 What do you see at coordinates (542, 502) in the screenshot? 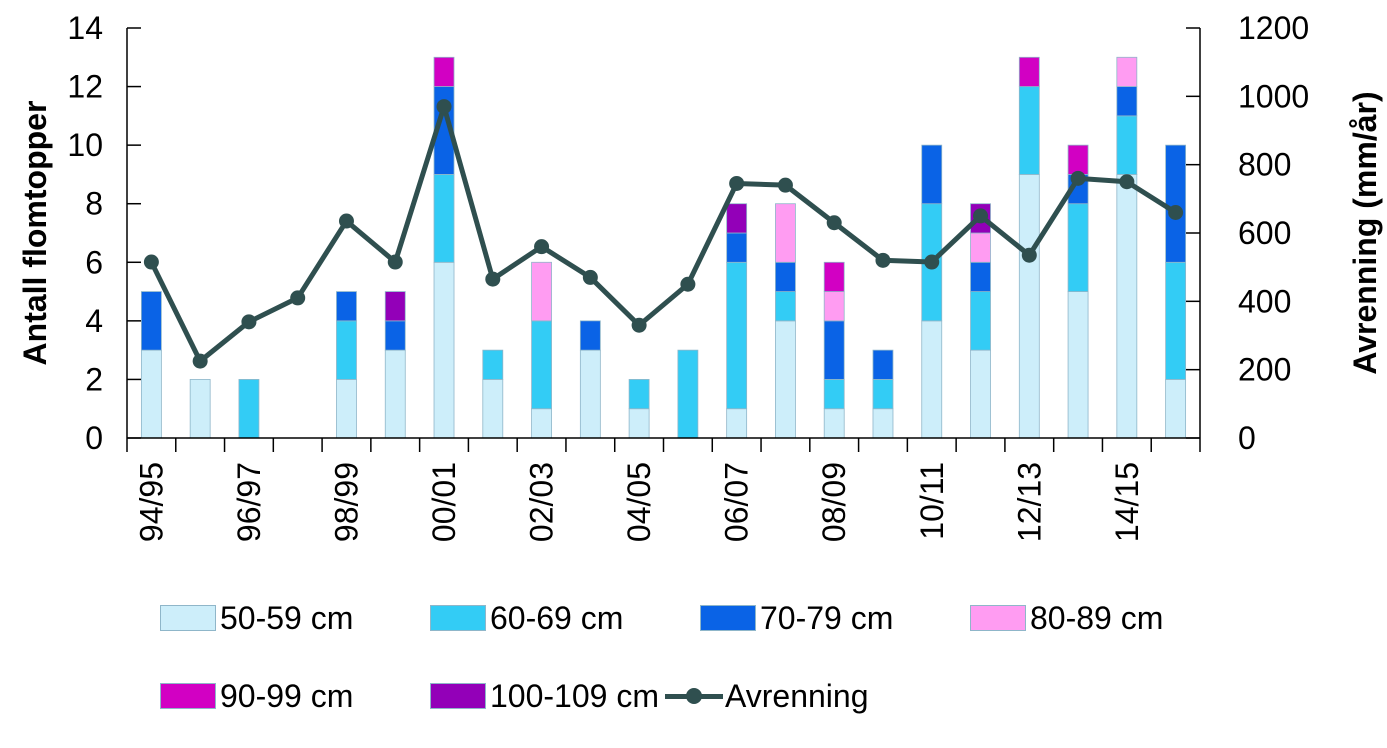
I see `x-tick-label-02-03: 02/03` at bounding box center [542, 502].